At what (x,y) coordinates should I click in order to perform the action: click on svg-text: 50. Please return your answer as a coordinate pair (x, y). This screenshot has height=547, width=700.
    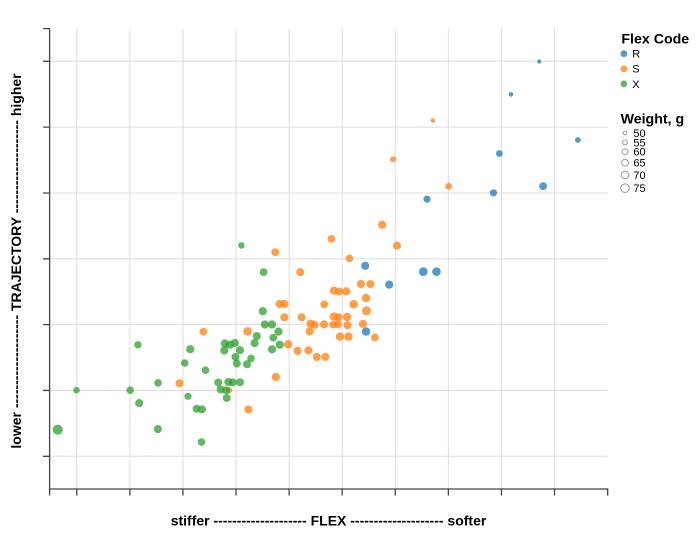
    Looking at the image, I should click on (639, 134).